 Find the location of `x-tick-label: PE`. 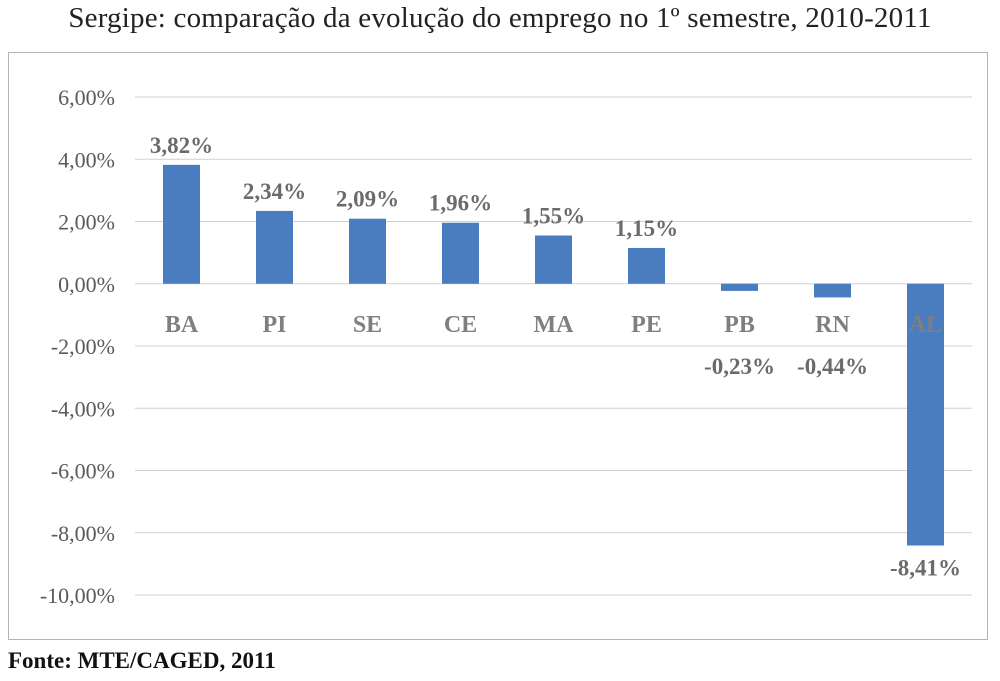

x-tick-label: PE is located at coordinates (646, 325).